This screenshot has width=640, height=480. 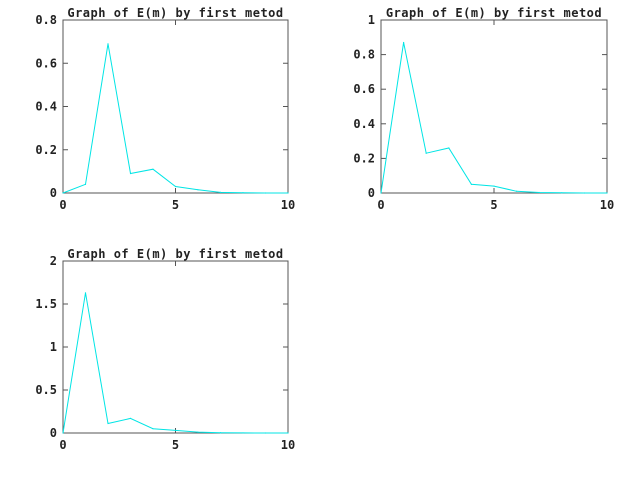 I want to click on y-tick-label: 0.5, so click(x=46, y=390).